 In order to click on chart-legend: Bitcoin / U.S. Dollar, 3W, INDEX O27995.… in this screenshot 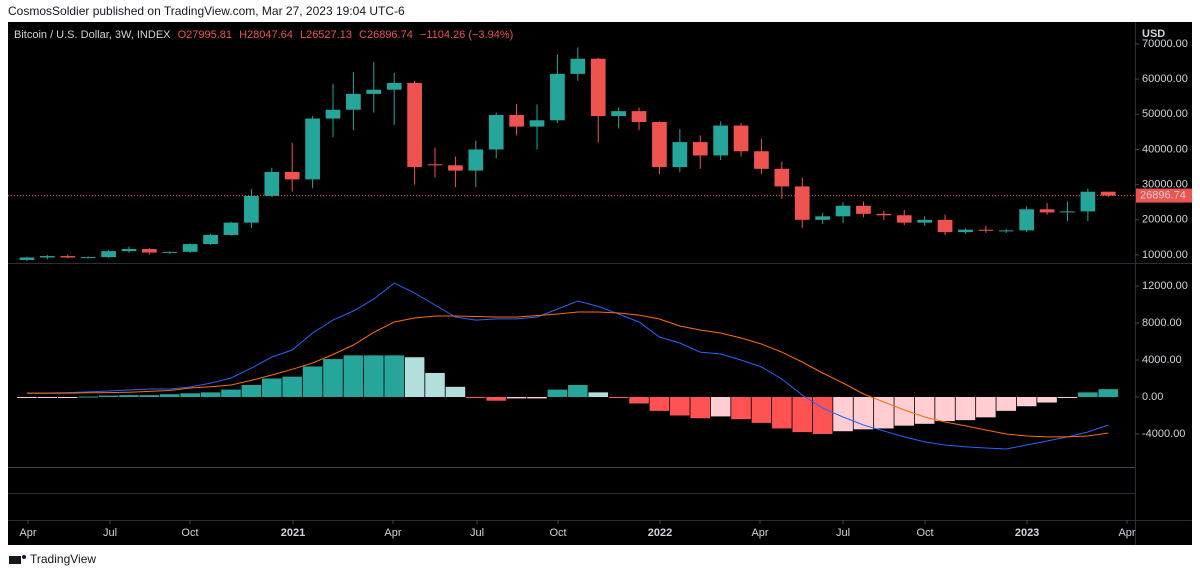, I will do `click(263, 35)`.